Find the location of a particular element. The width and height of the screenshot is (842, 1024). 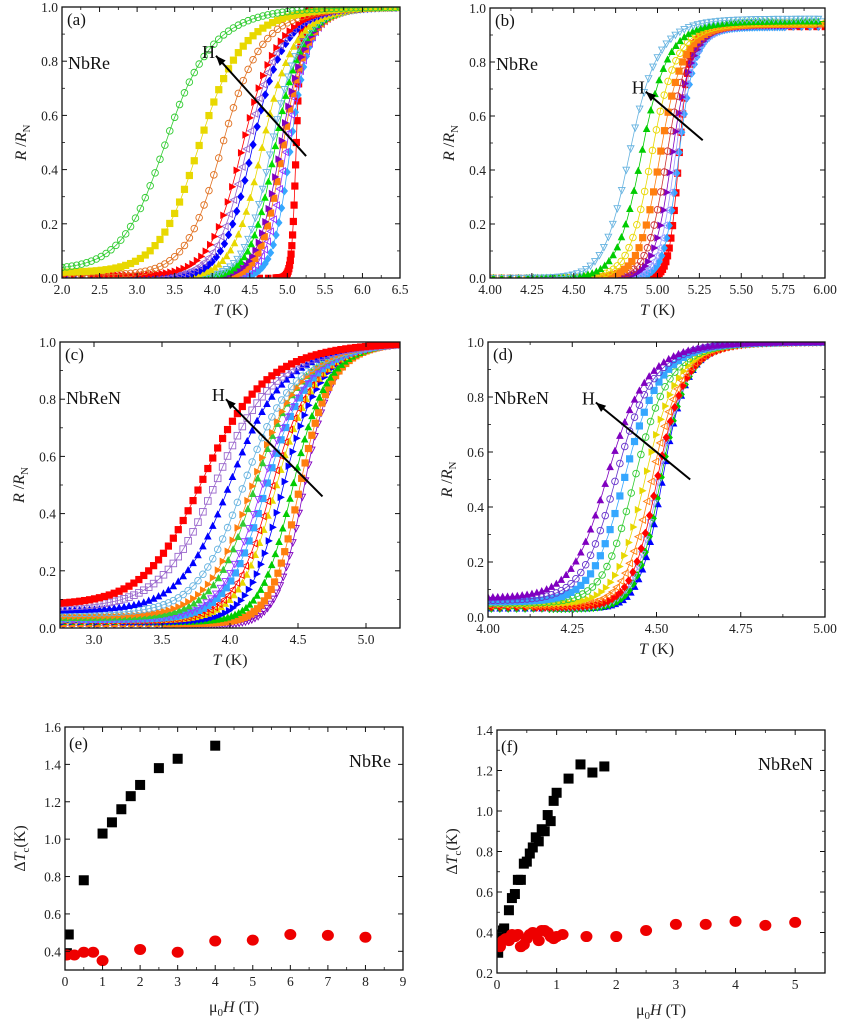

series-H7 is located at coordinates (231, 142).